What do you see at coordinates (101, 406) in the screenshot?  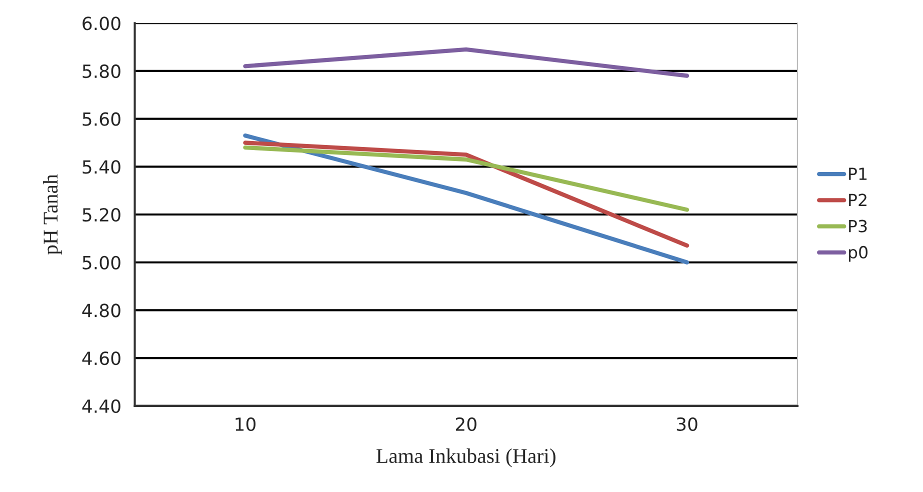 I see `y-tick-label: 4.40` at bounding box center [101, 406].